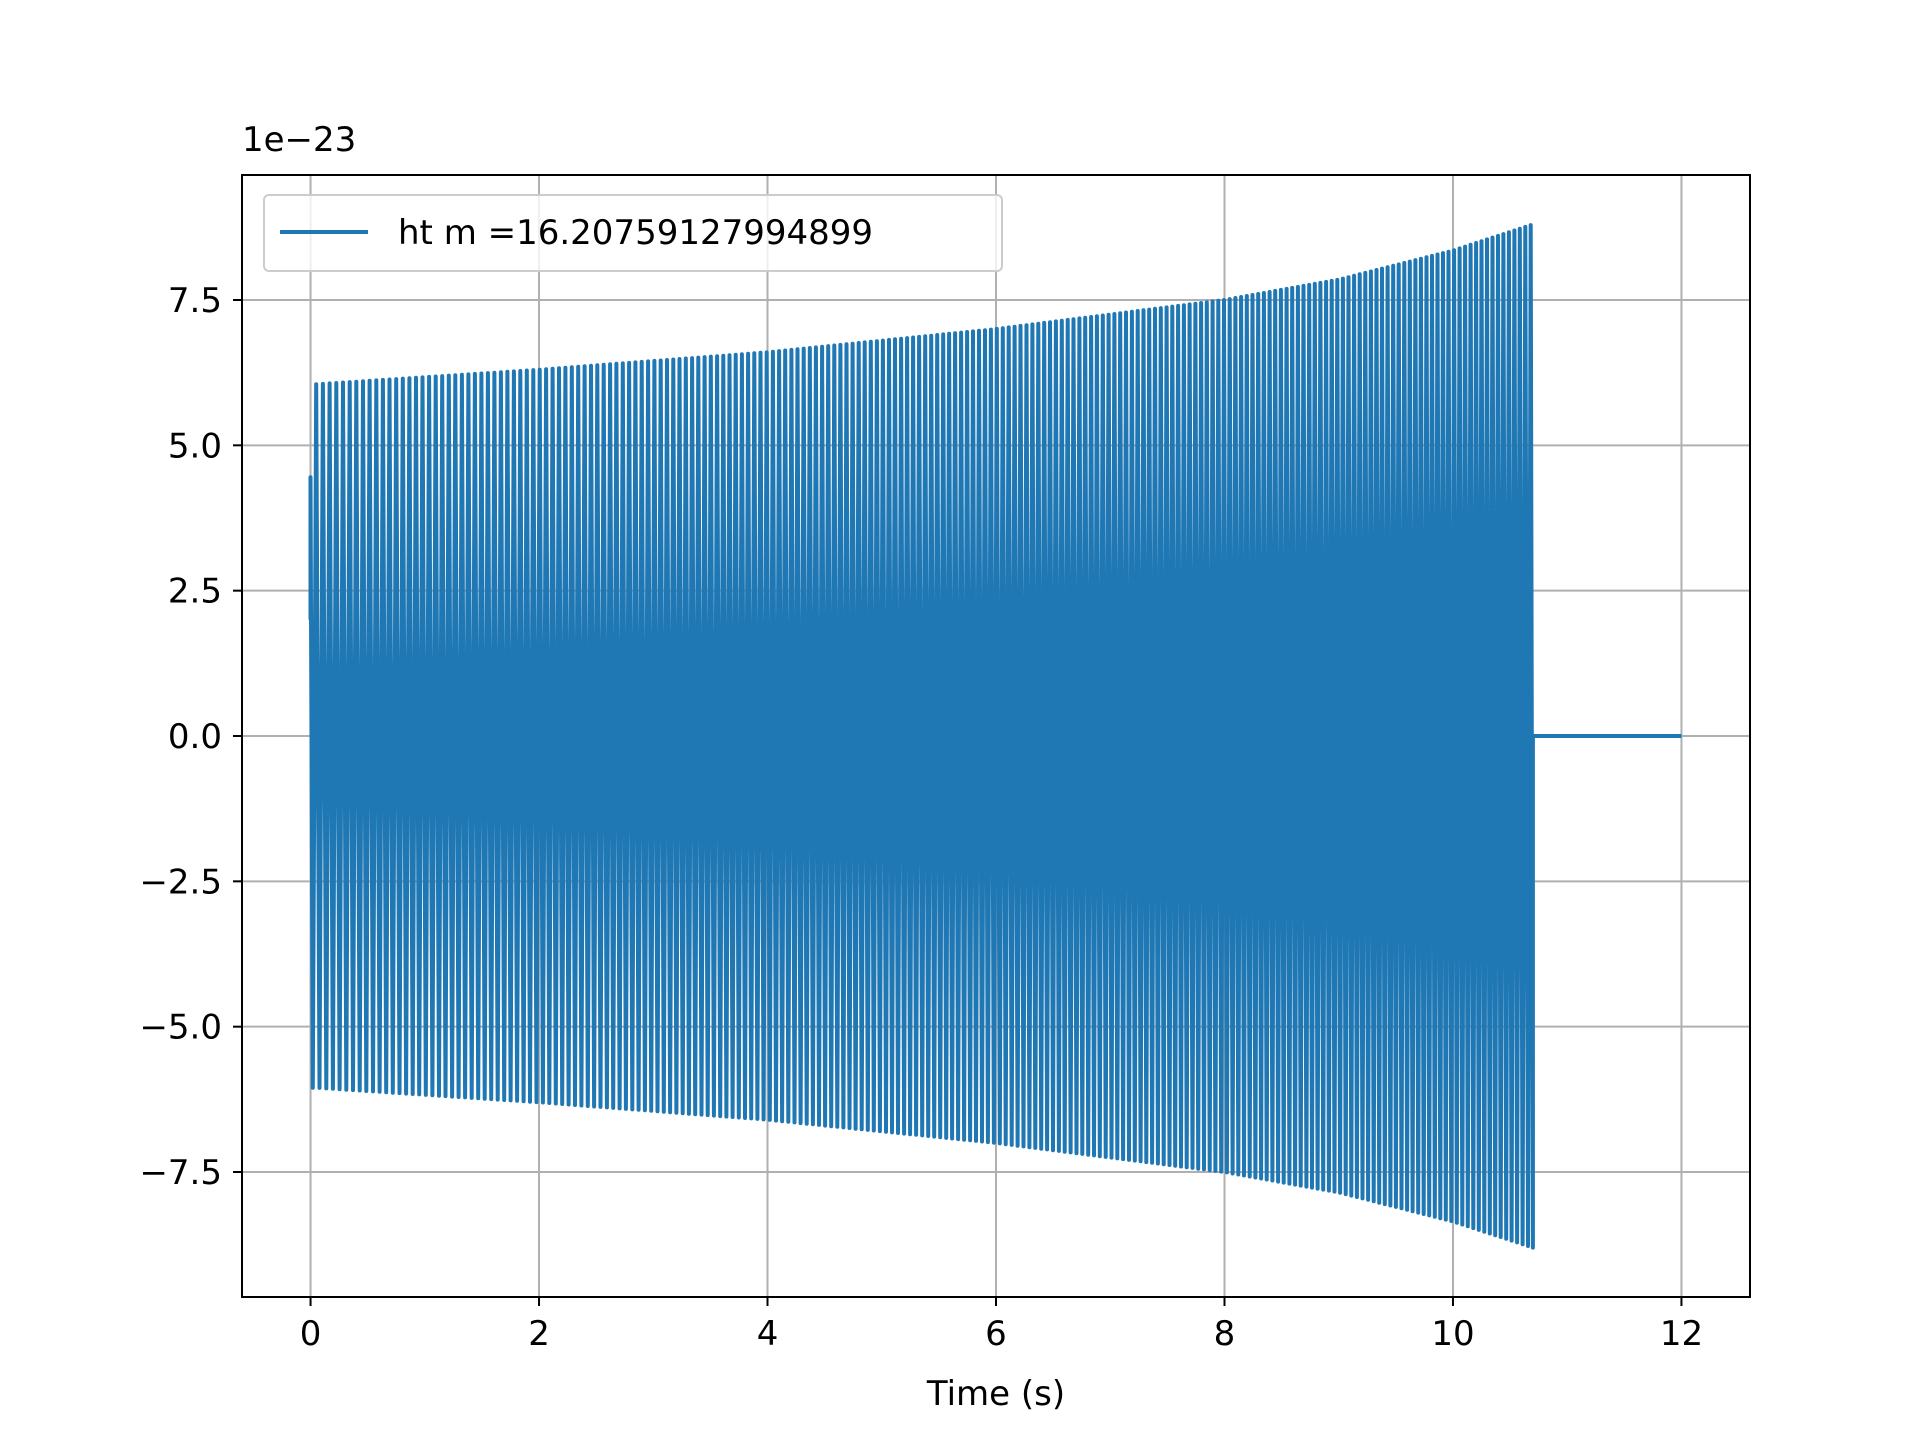 The width and height of the screenshot is (1920, 1445). What do you see at coordinates (768, 1334) in the screenshot?
I see `x-tick-label: 4` at bounding box center [768, 1334].